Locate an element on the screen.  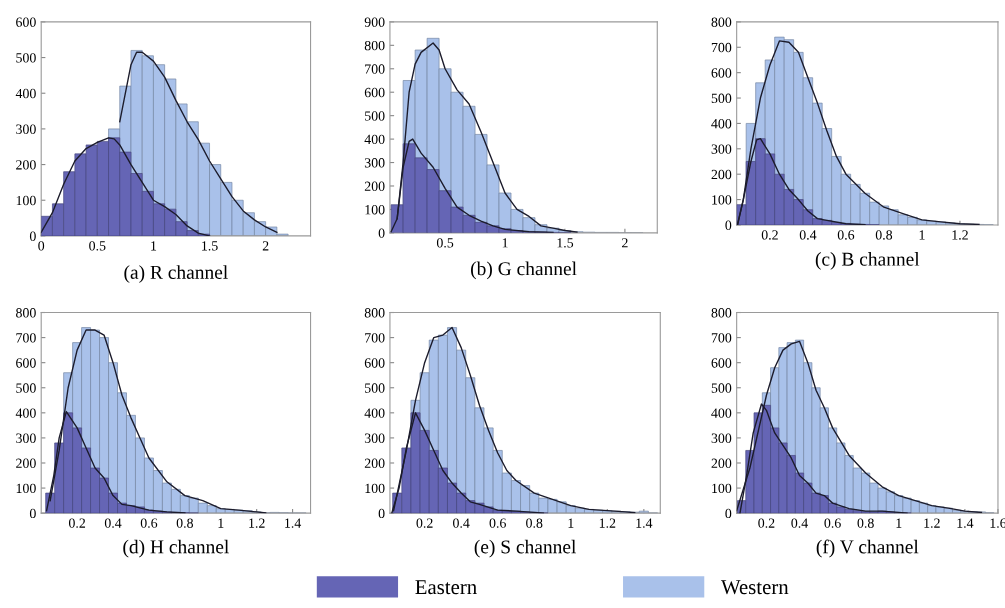
text: (f) V channel is located at coordinates (867, 548).